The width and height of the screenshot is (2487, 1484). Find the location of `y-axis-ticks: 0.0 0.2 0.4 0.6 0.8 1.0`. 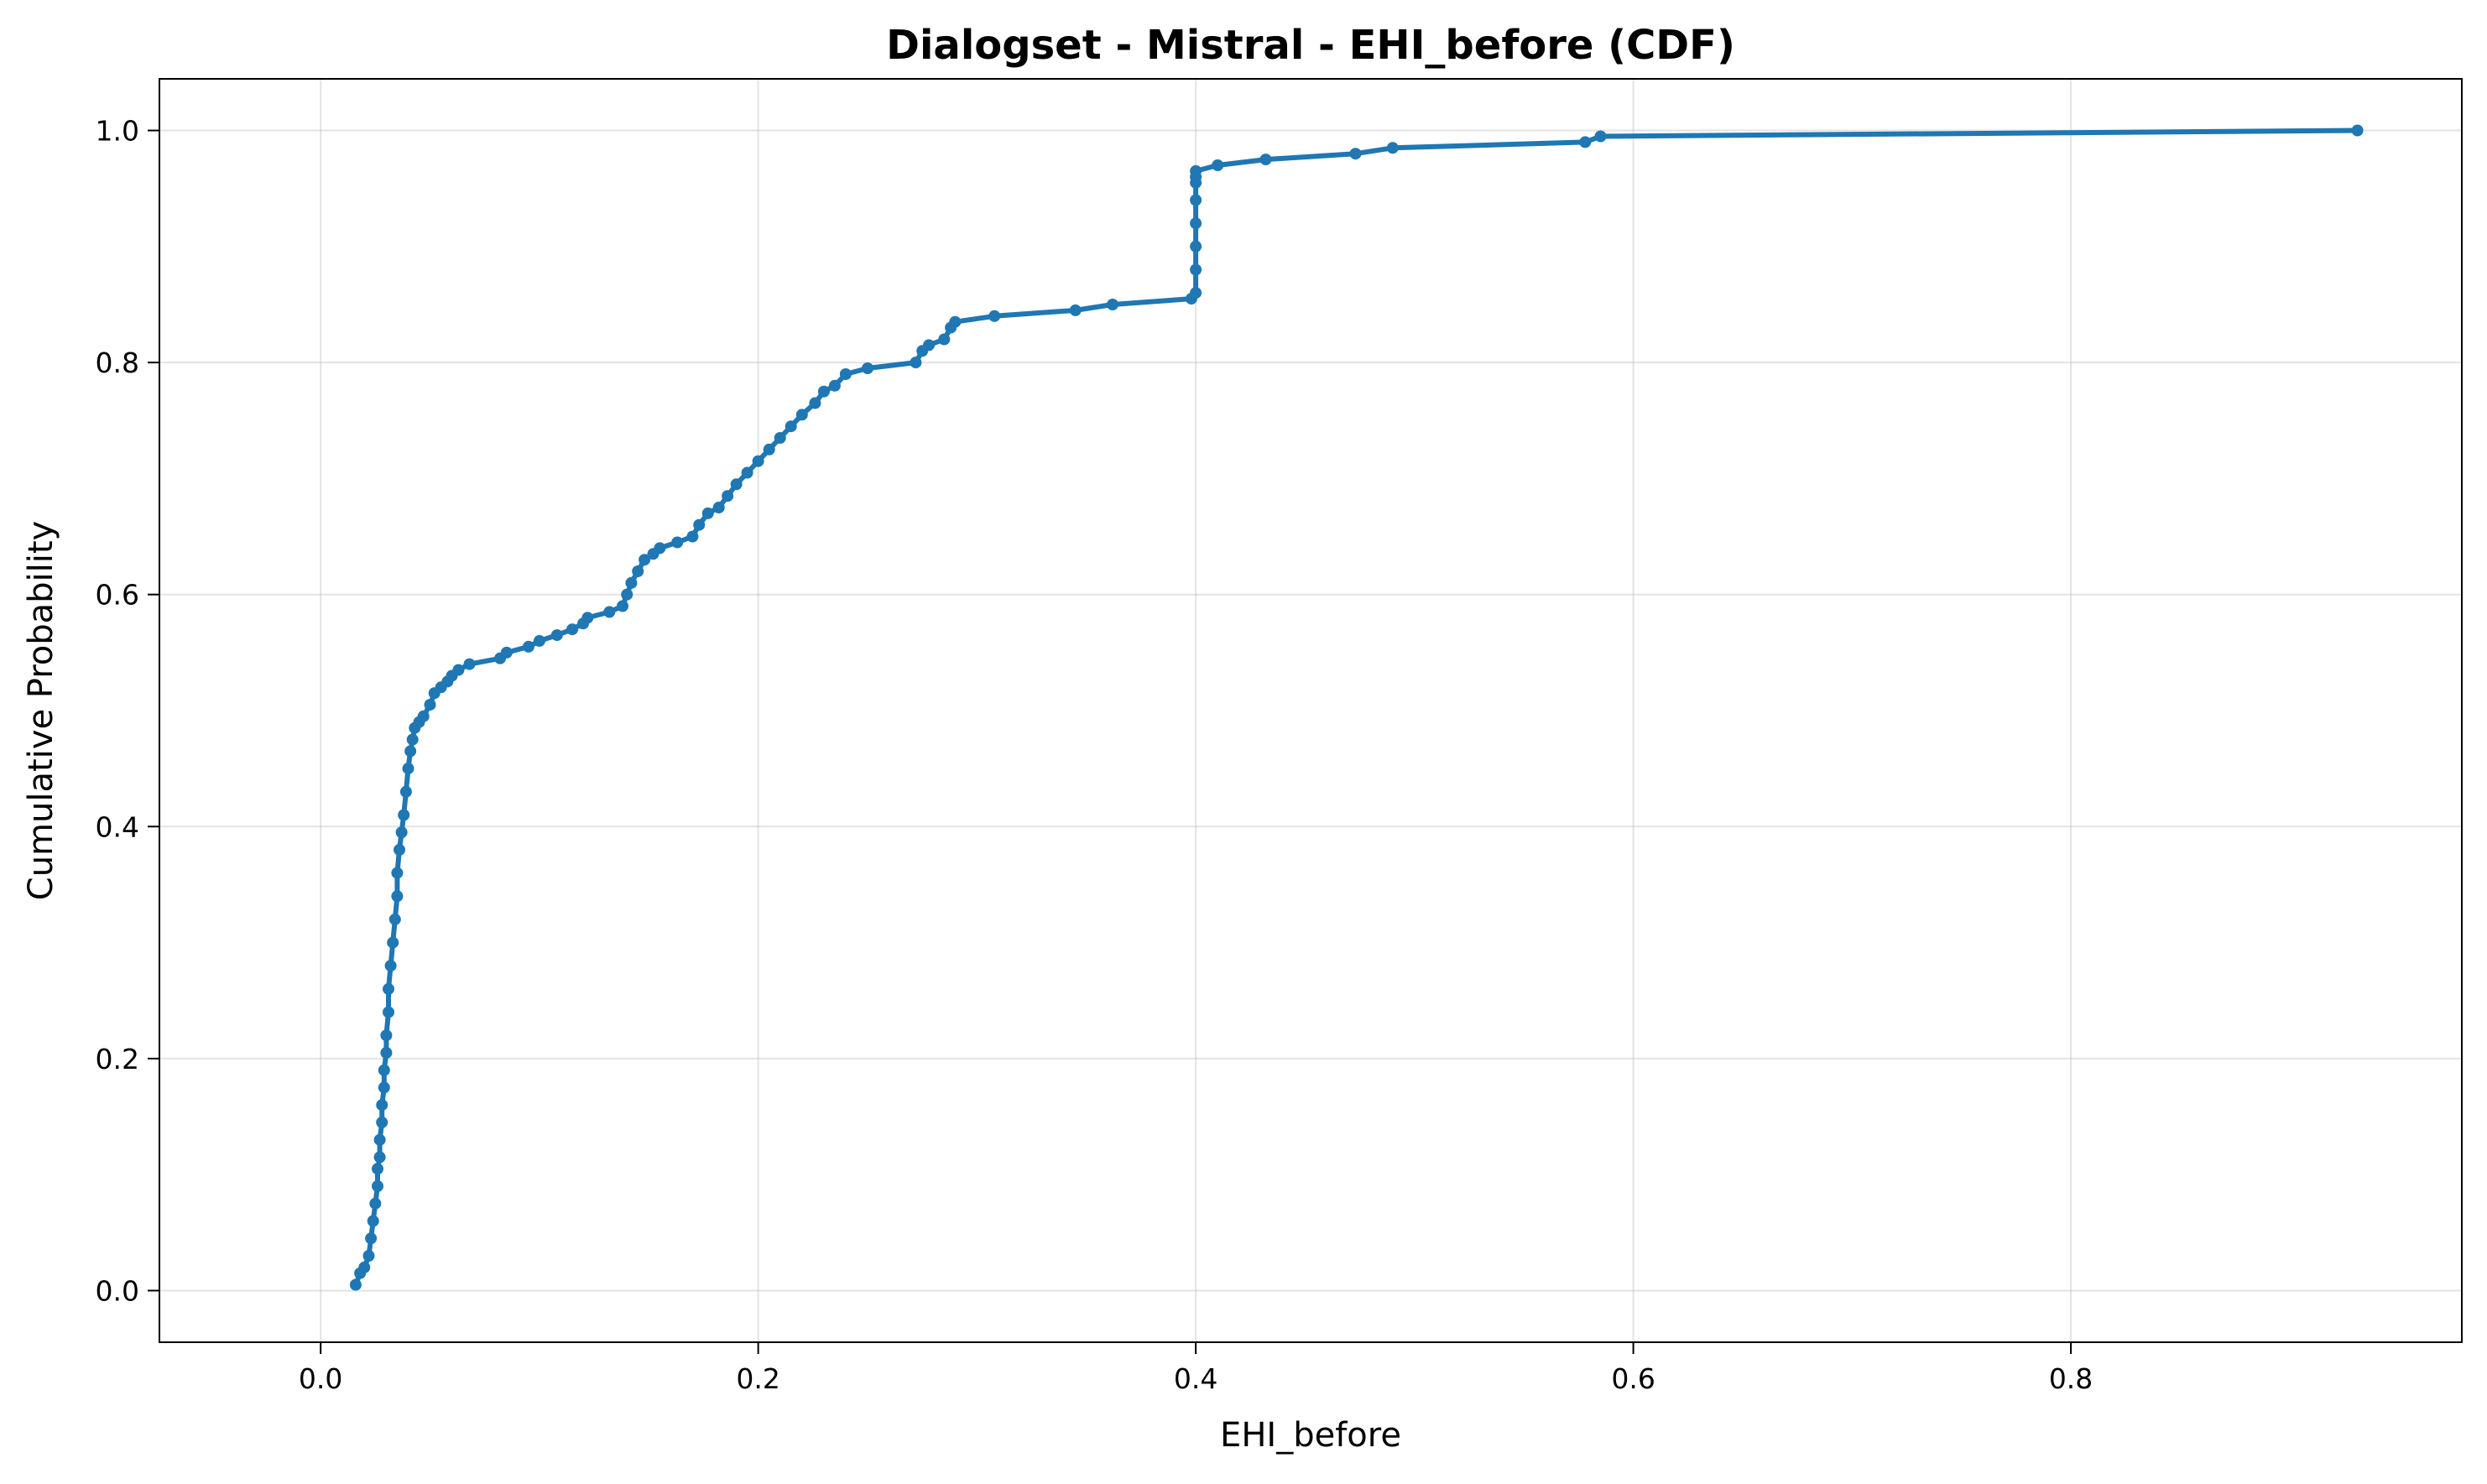

y-axis-ticks: 0.0 0.2 0.4 0.6 0.8 1.0 is located at coordinates (127, 711).